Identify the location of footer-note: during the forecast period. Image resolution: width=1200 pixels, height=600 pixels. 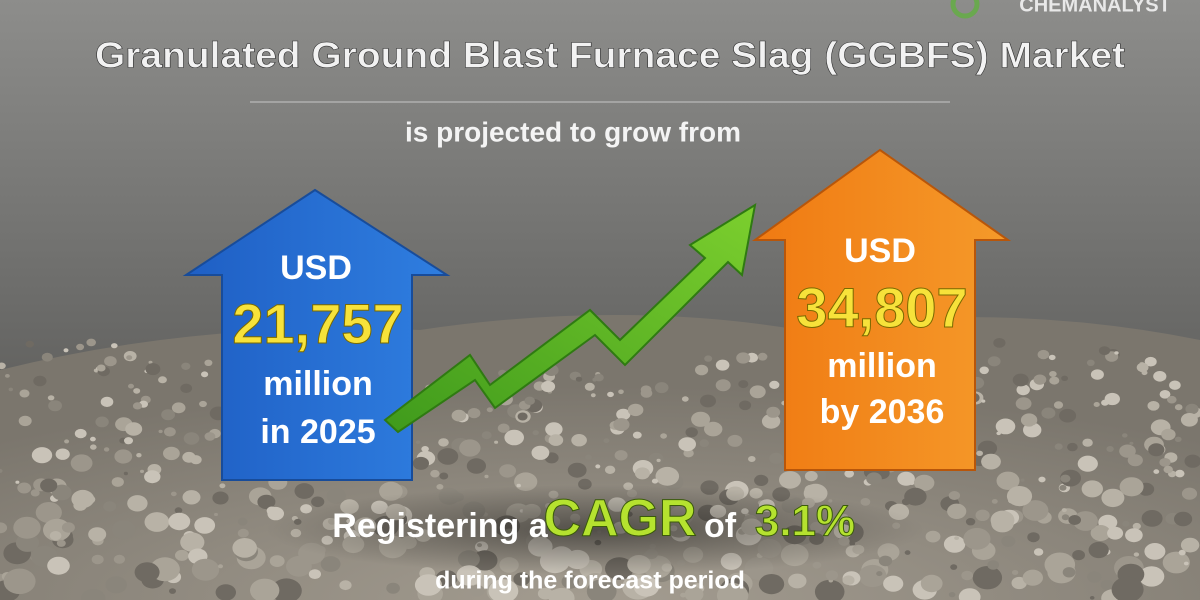
(590, 581).